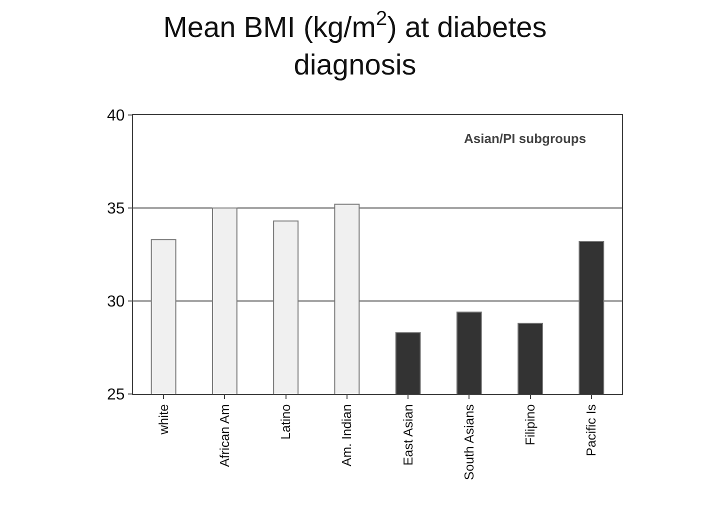 The height and width of the screenshot is (529, 710). Describe the element at coordinates (116, 209) in the screenshot. I see `y-tick-label: 35` at that location.